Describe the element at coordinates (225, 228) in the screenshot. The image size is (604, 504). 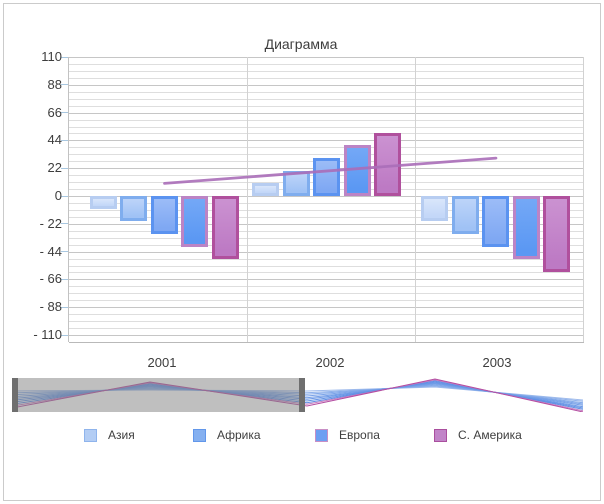
I see `bar-n-america-2001` at that location.